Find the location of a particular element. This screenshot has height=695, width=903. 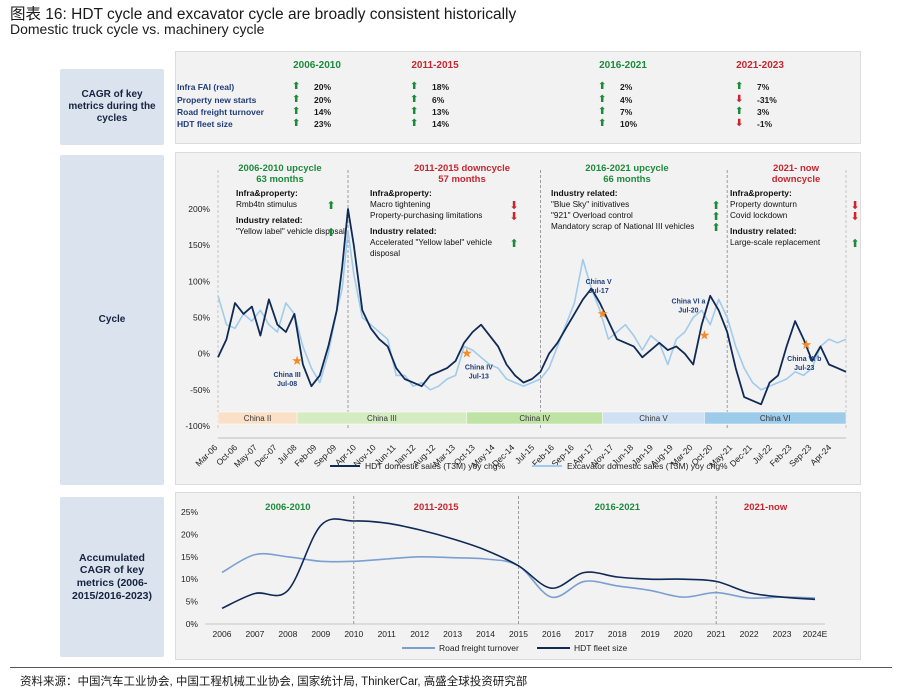

standard-date: Jul-17 is located at coordinates (598, 291).